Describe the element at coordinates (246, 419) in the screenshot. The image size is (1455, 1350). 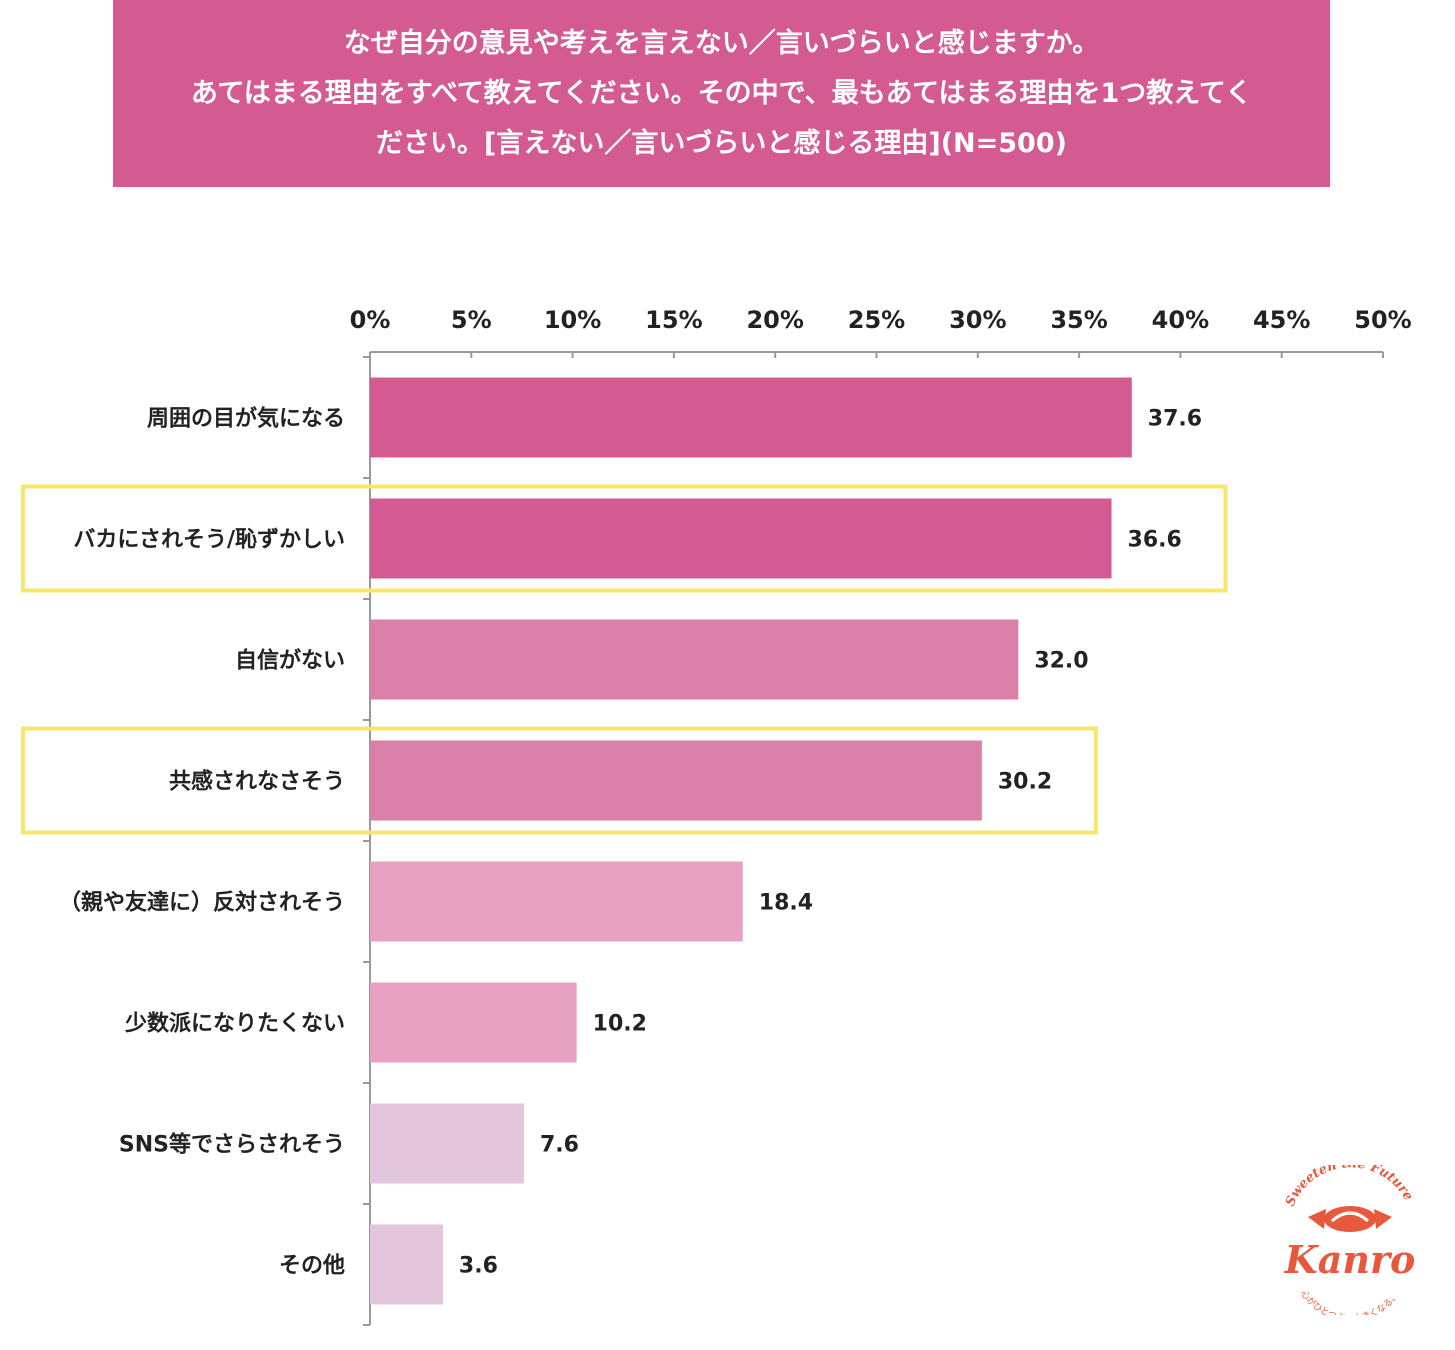
I see `category-label: 周囲の目が気になる` at that location.